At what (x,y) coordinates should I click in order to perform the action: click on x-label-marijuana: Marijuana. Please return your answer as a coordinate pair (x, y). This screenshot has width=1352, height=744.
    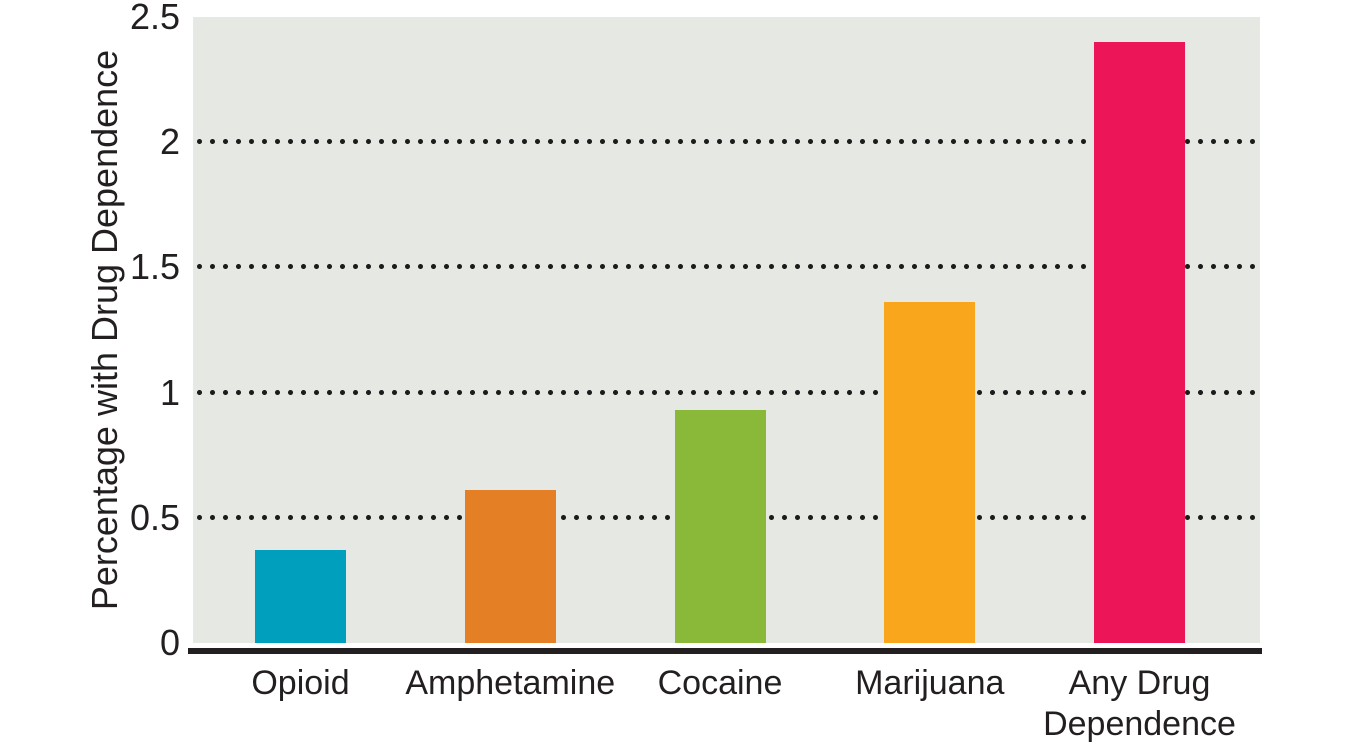
    Looking at the image, I should click on (930, 683).